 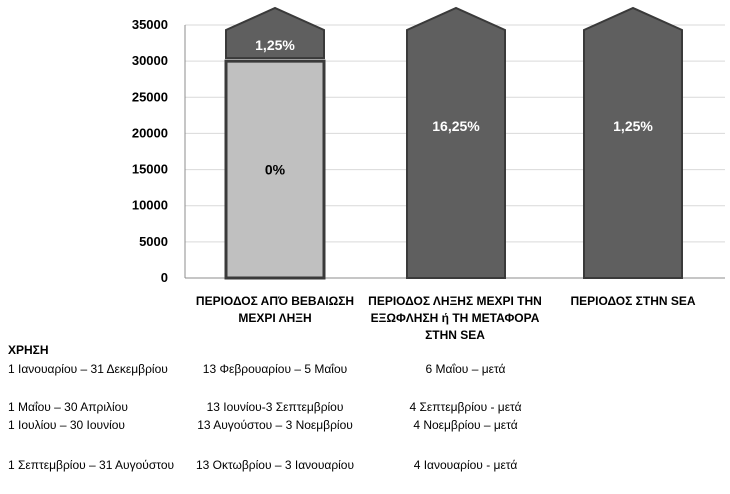 I want to click on y-tick-label: 0, so click(x=164, y=277).